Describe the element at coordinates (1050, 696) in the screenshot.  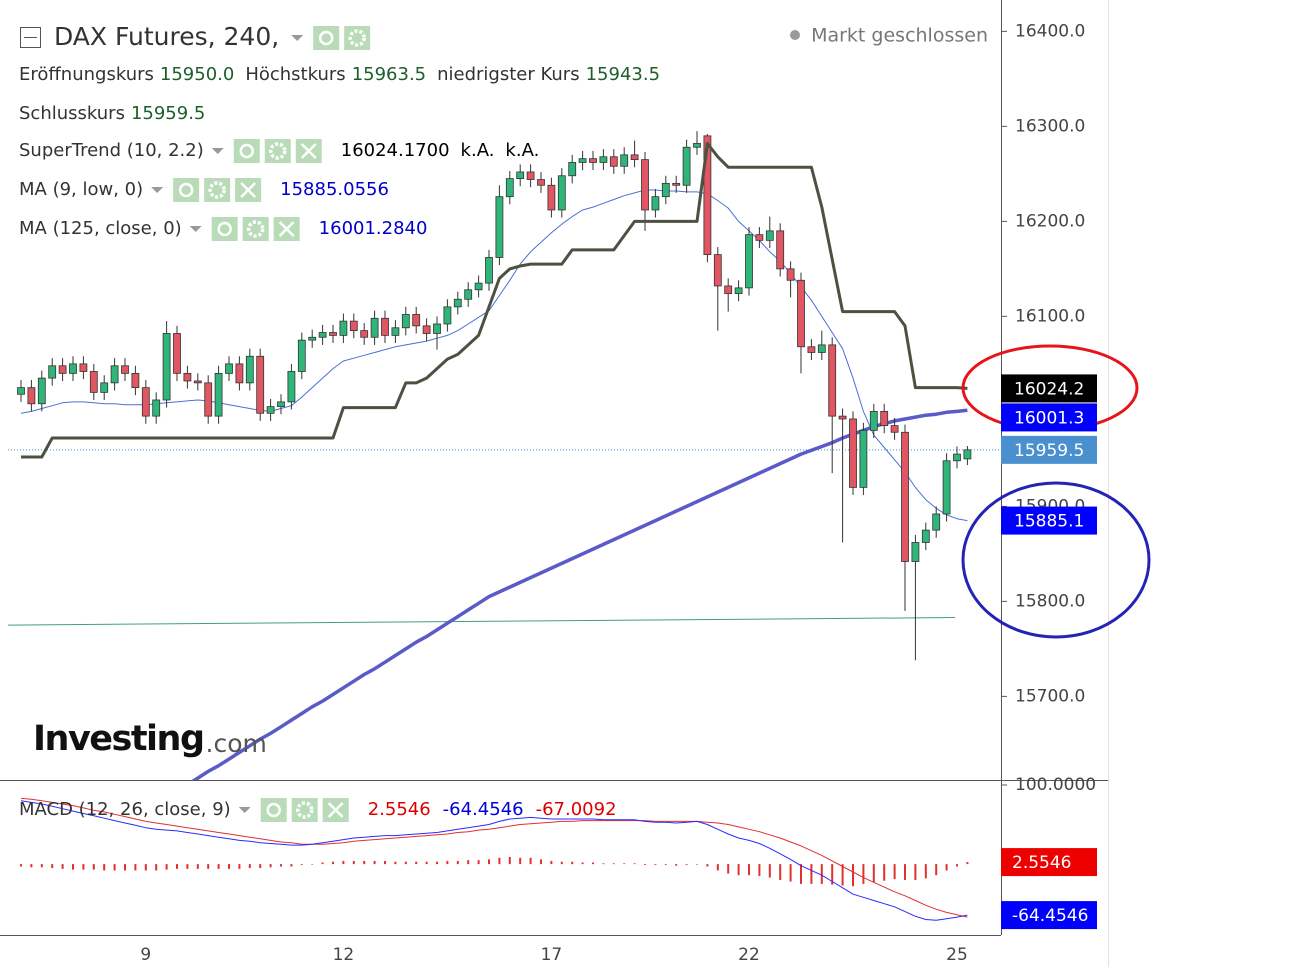
I see `y-tick-label: 15700.0` at that location.